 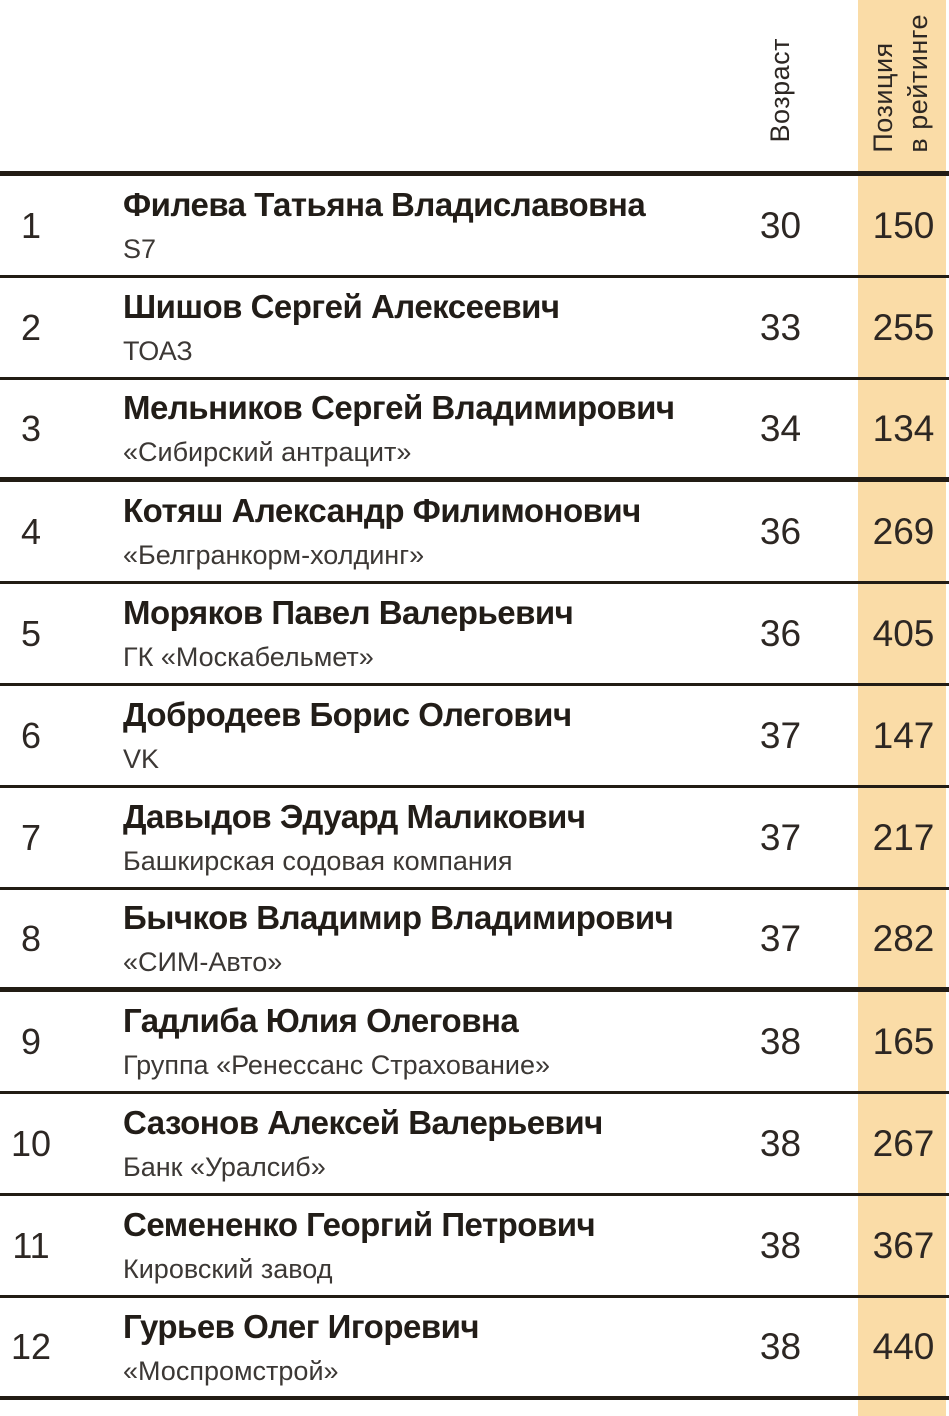 I want to click on person-company: Башкирская содовая компания, so click(x=318, y=861).